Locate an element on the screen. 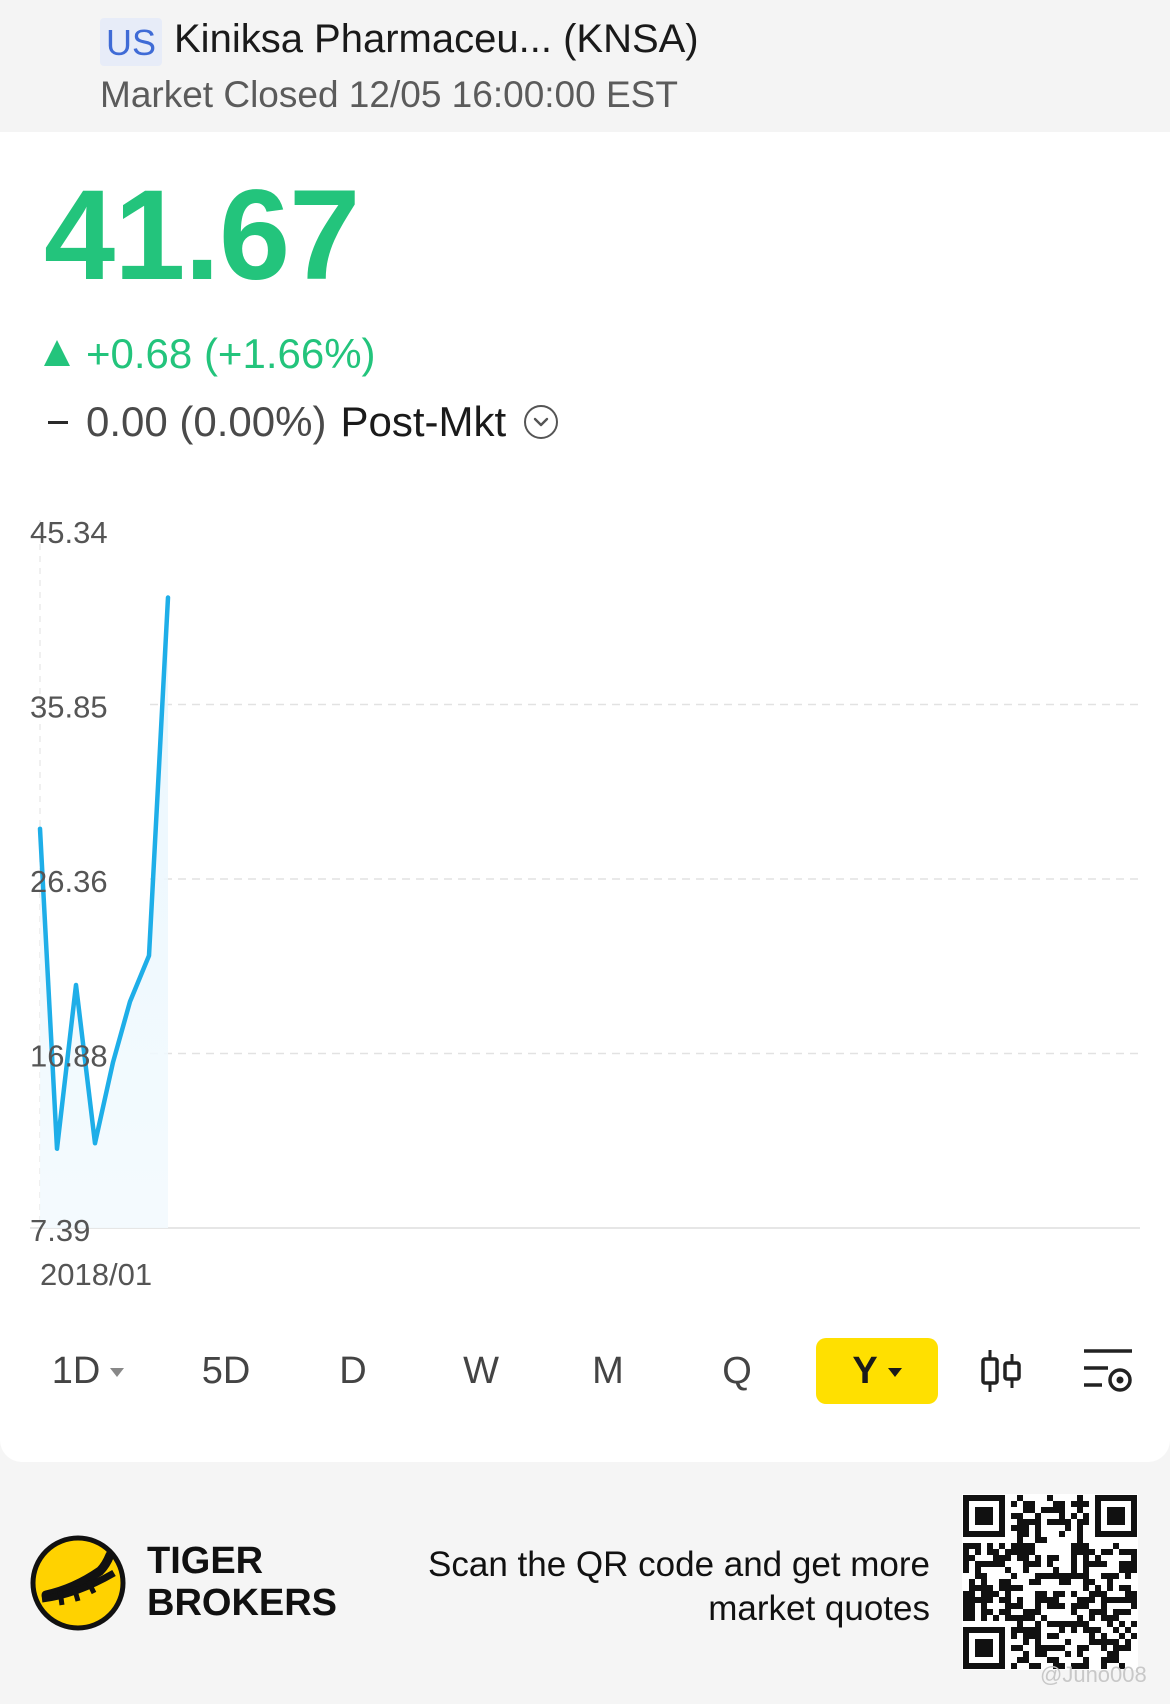  qr-modules is located at coordinates (1050, 1582).